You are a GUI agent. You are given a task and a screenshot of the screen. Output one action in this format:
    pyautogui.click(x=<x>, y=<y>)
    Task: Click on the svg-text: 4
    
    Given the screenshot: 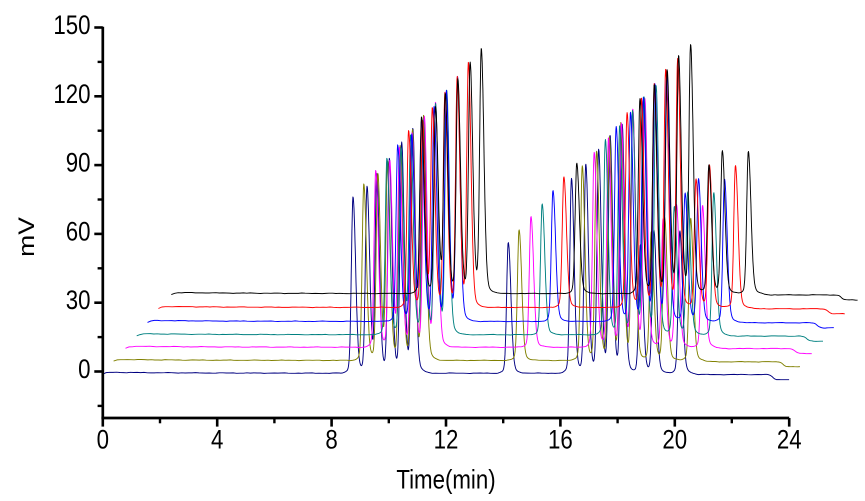 What is the action you would take?
    pyautogui.click(x=217, y=440)
    